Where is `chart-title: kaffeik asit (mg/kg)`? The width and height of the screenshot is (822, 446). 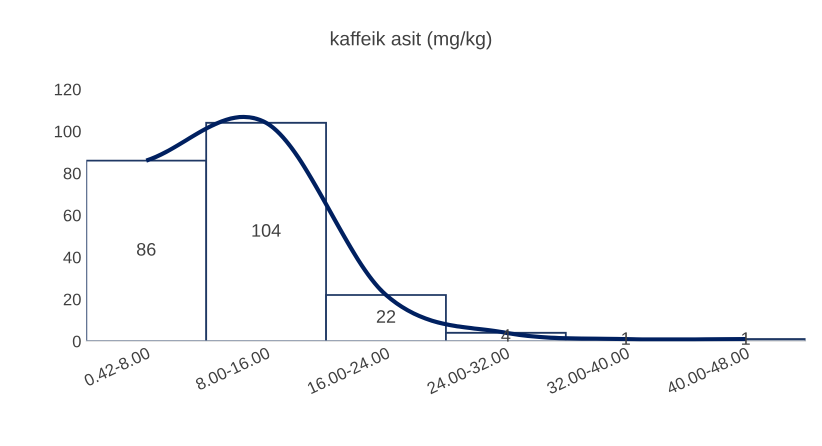 chart-title: kaffeik asit (mg/kg) is located at coordinates (411, 40).